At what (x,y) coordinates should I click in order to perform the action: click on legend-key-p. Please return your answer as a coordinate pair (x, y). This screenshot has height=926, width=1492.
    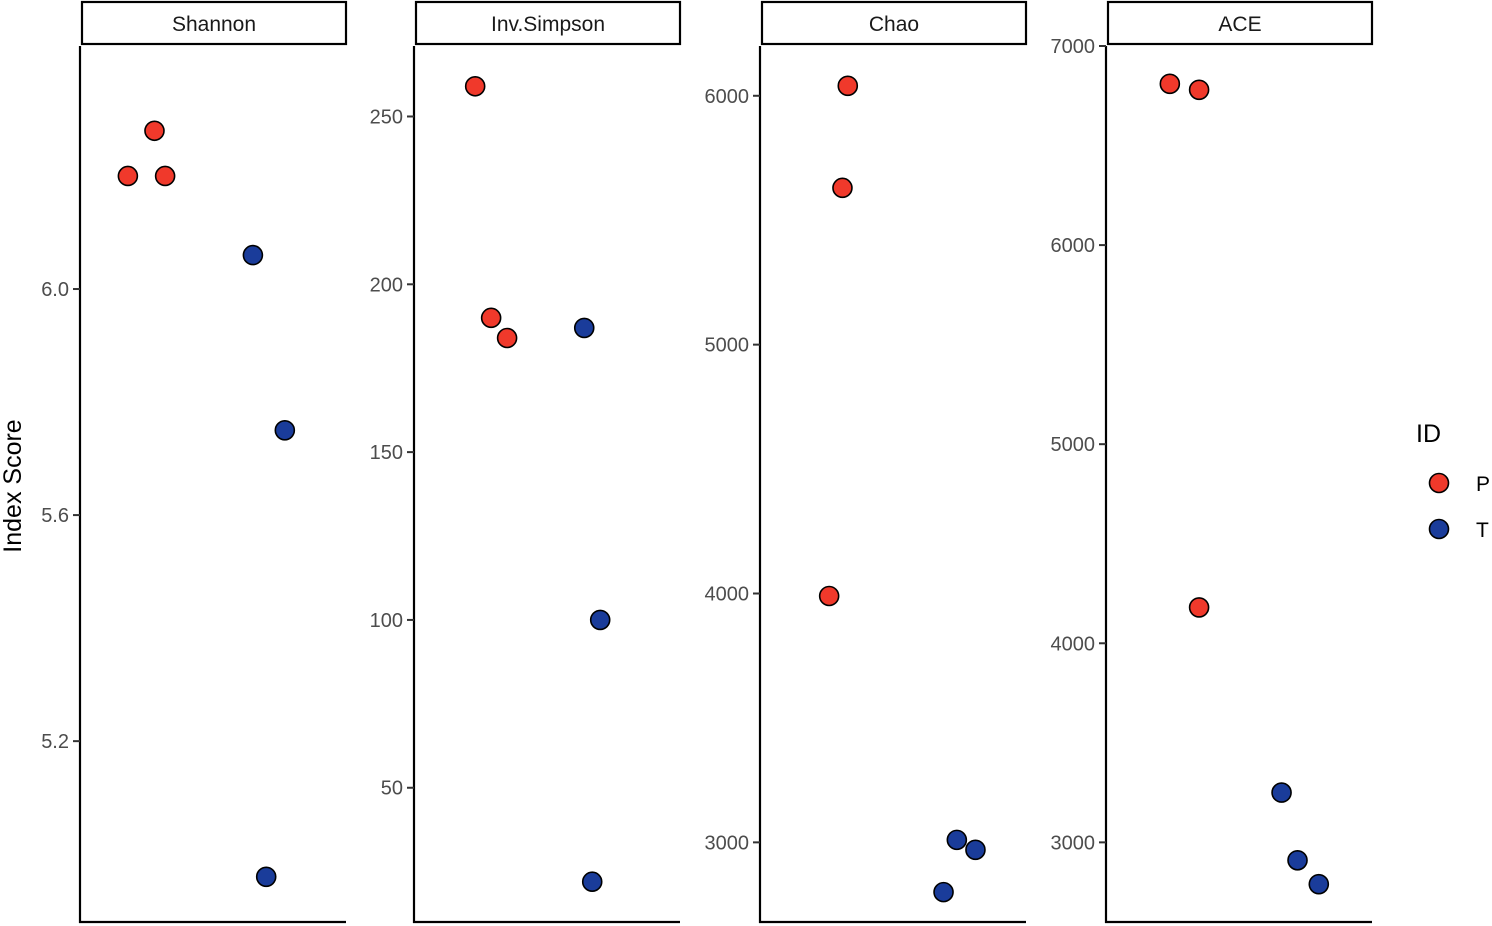
    Looking at the image, I should click on (1439, 483).